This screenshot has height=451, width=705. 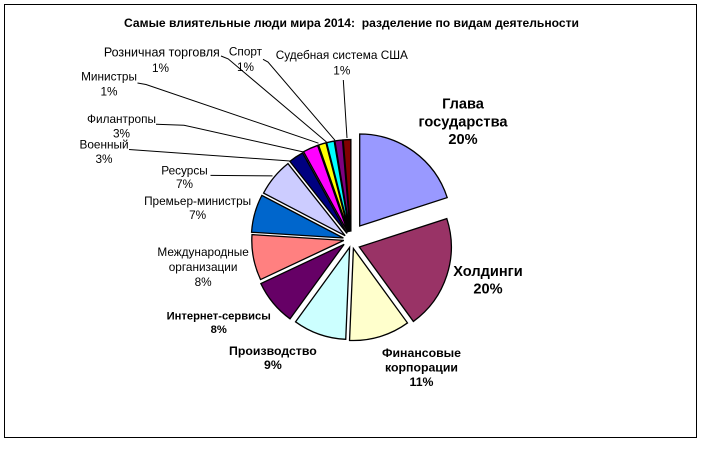 What do you see at coordinates (464, 122) in the screenshot?
I see `svg-text: государства` at bounding box center [464, 122].